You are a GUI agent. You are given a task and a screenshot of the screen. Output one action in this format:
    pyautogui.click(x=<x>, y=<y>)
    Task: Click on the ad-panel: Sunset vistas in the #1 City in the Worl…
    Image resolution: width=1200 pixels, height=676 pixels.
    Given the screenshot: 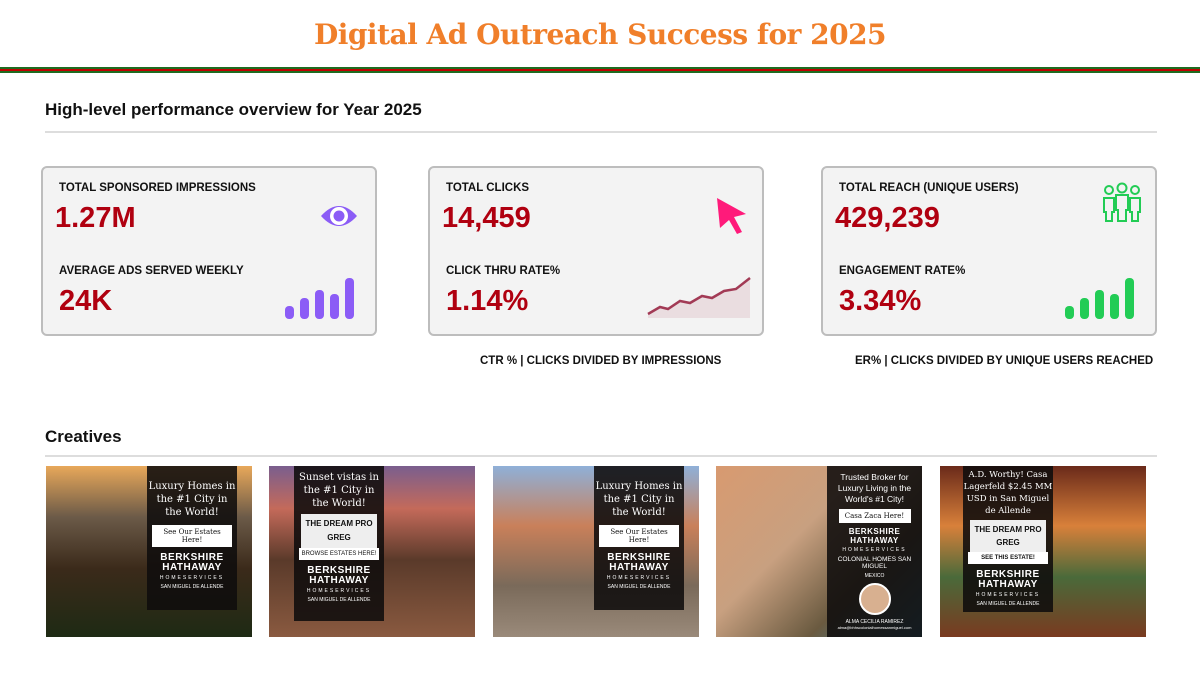 What is the action you would take?
    pyautogui.click(x=339, y=543)
    